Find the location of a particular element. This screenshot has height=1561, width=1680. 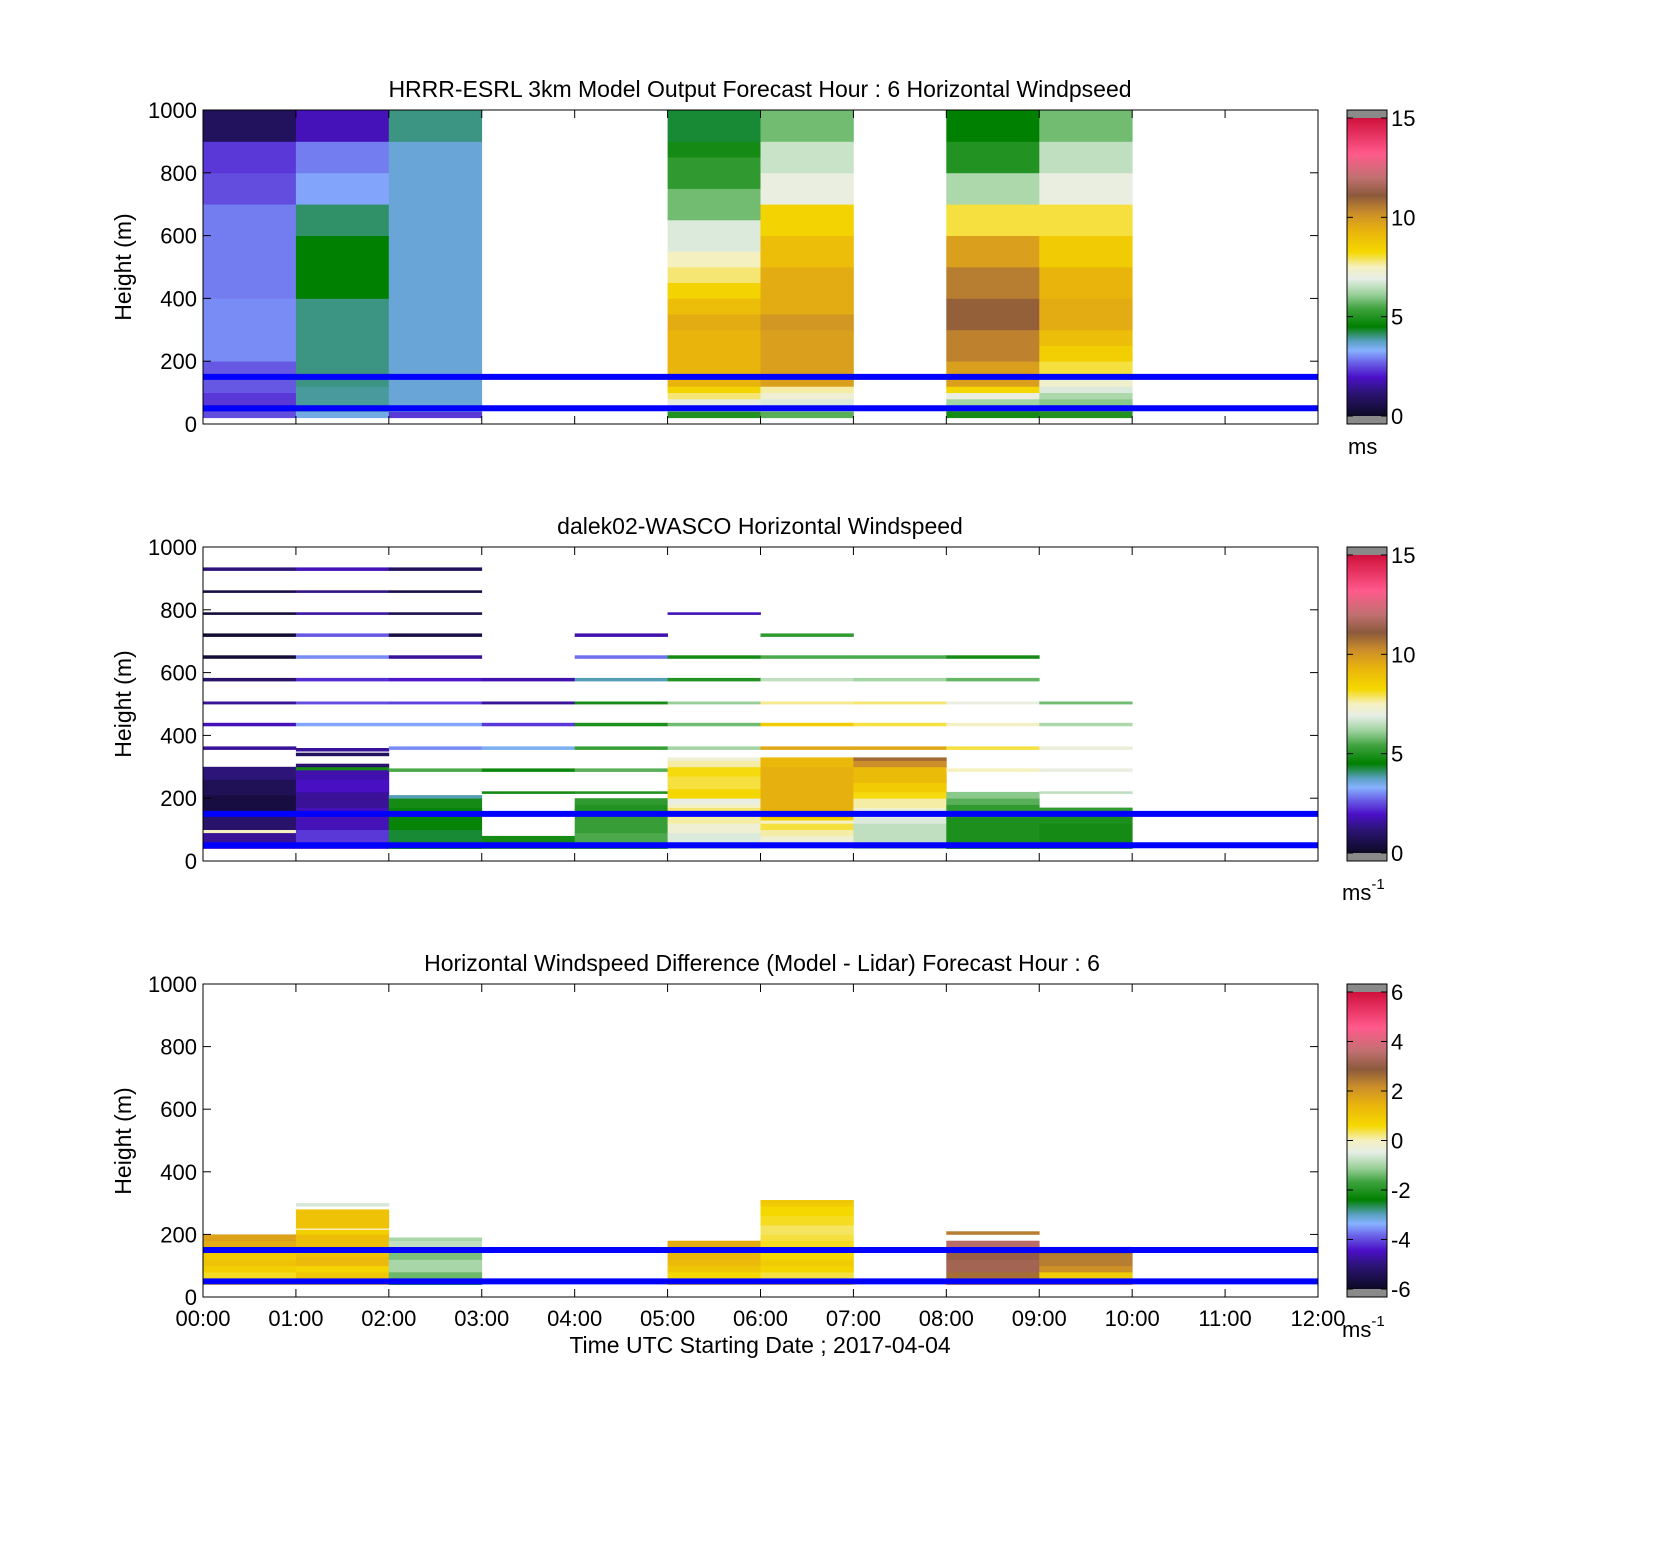

colorbar-tick-label: -2 is located at coordinates (1401, 1190).